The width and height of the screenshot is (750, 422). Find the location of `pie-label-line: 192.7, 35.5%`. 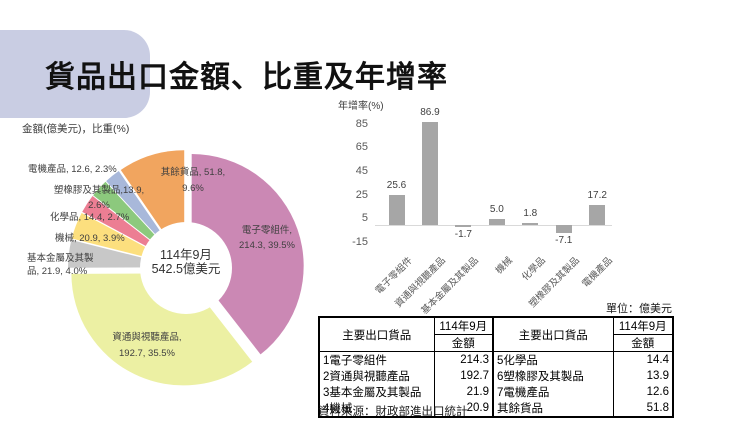

pie-label-line: 192.7, 35.5% is located at coordinates (147, 353).